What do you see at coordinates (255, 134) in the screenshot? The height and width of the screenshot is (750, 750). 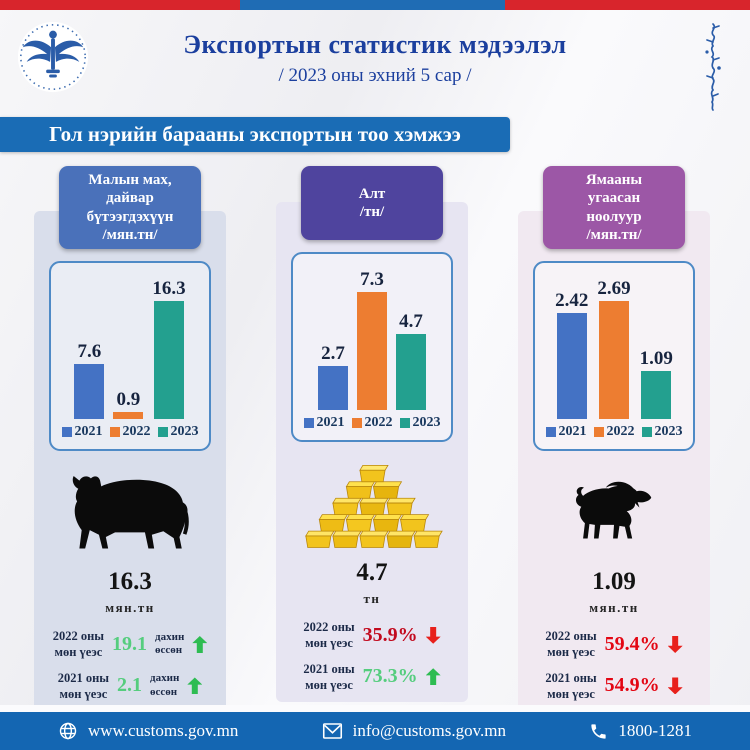 I see `section-banner: Гол нэрийн барааны экспортын тоо хэмжээ` at bounding box center [255, 134].